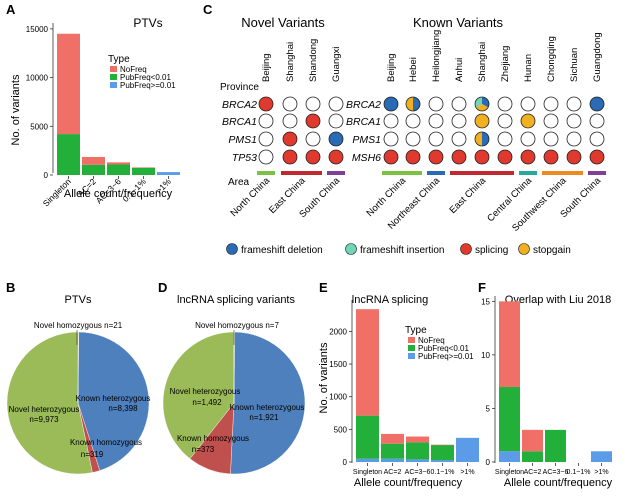 Image resolution: width=625 pixels, height=504 pixels. Describe the element at coordinates (46, 175) in the screenshot. I see `y-tick-label: 0` at that location.